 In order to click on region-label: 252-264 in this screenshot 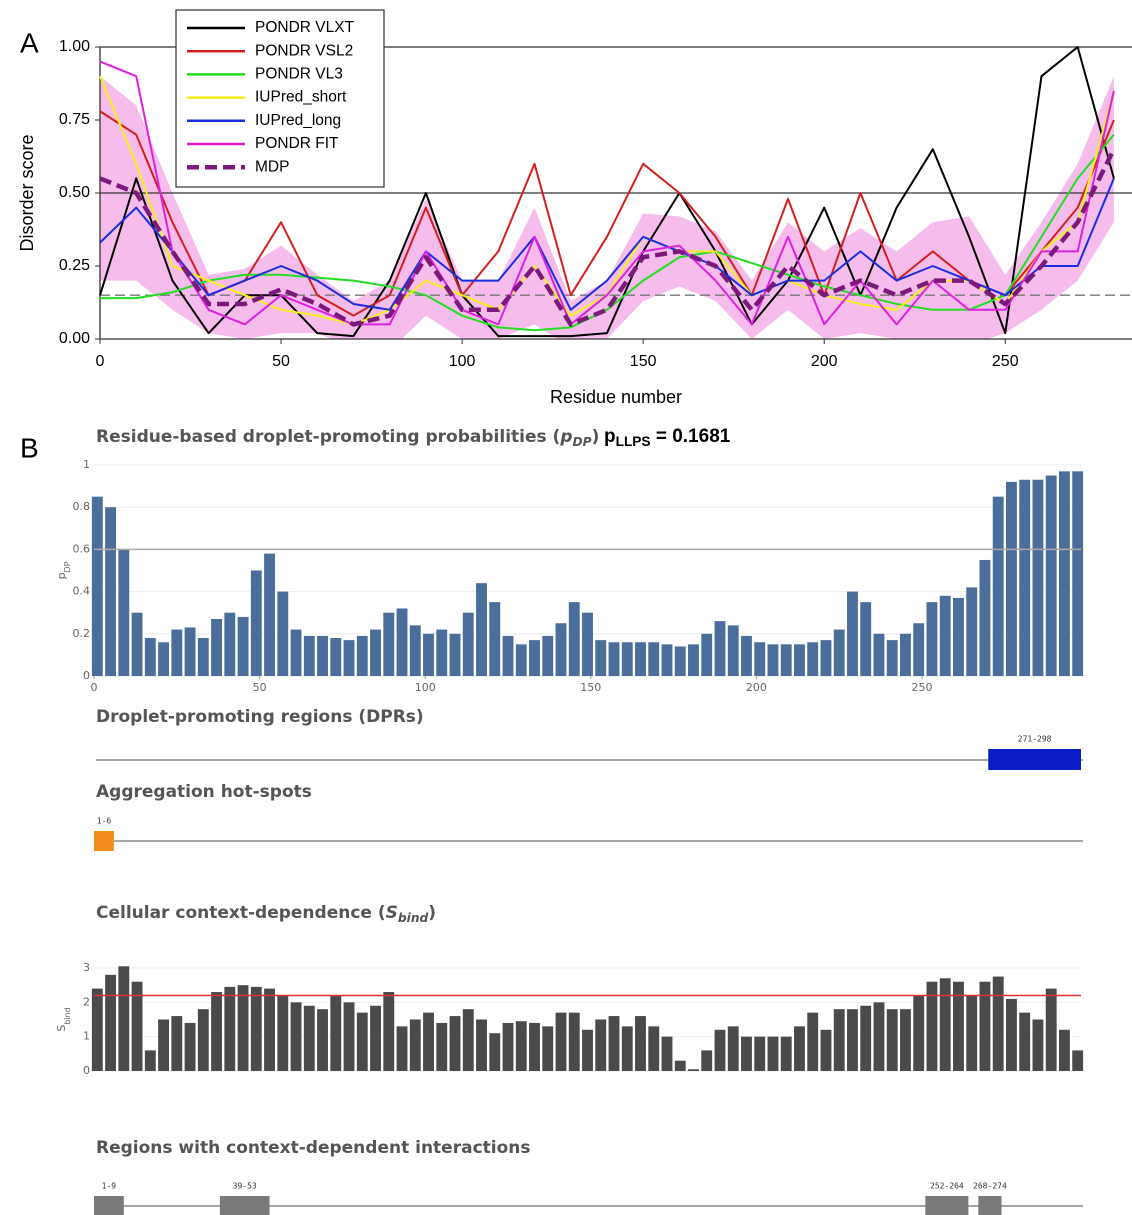, I will do `click(947, 1186)`.